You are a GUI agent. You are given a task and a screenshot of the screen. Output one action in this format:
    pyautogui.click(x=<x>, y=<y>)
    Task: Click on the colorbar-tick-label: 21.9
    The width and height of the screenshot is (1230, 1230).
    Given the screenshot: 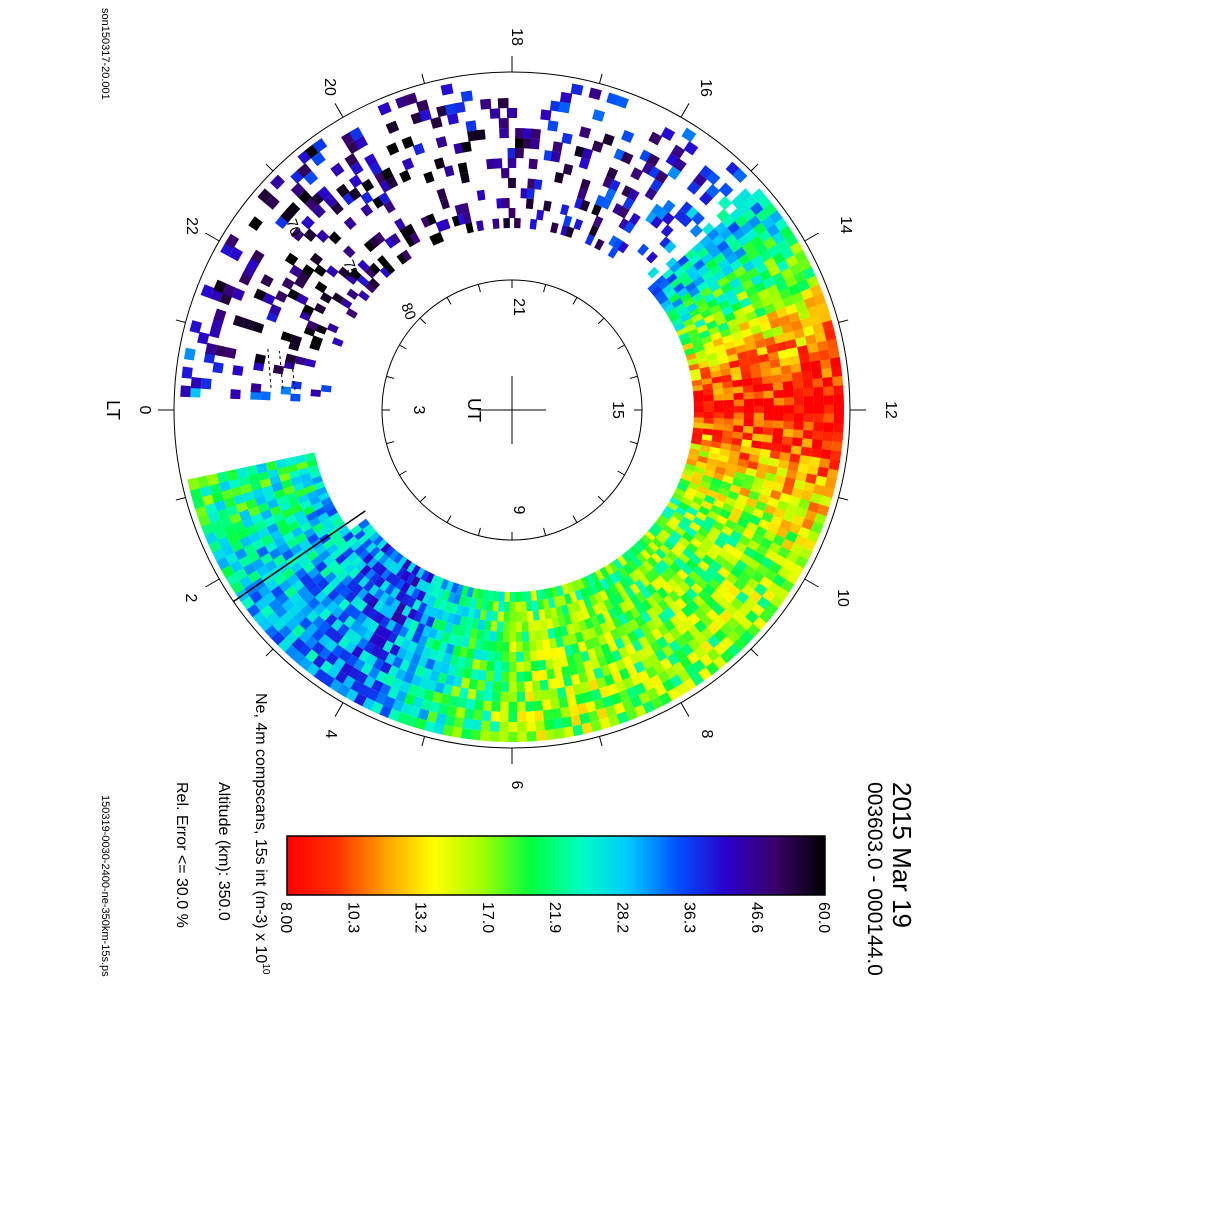 What is the action you would take?
    pyautogui.click(x=554, y=917)
    